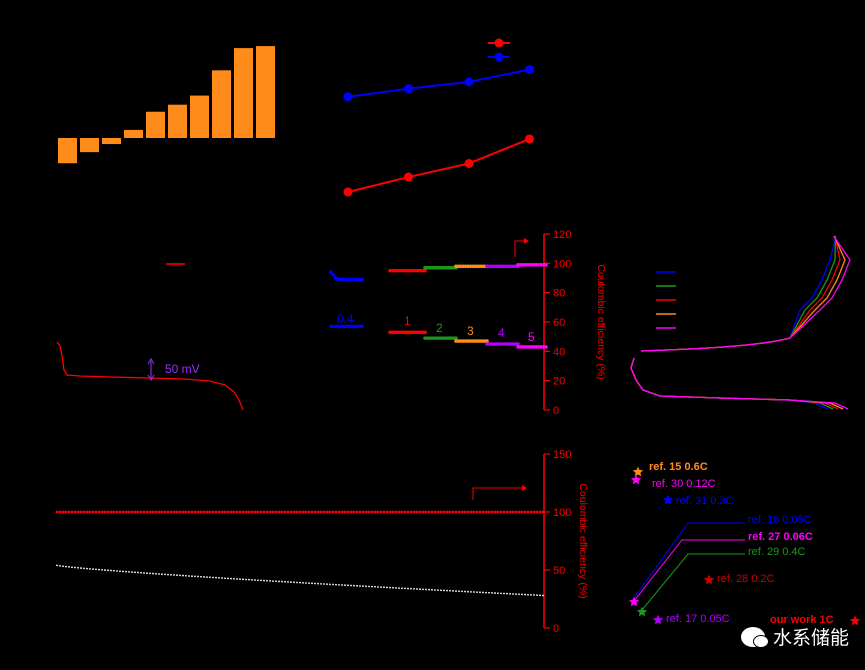 Image resolution: width=865 pixels, height=670 pixels. Describe the element at coordinates (678, 467) in the screenshot. I see `ref-label-0: ref. 15 0.6C` at that location.